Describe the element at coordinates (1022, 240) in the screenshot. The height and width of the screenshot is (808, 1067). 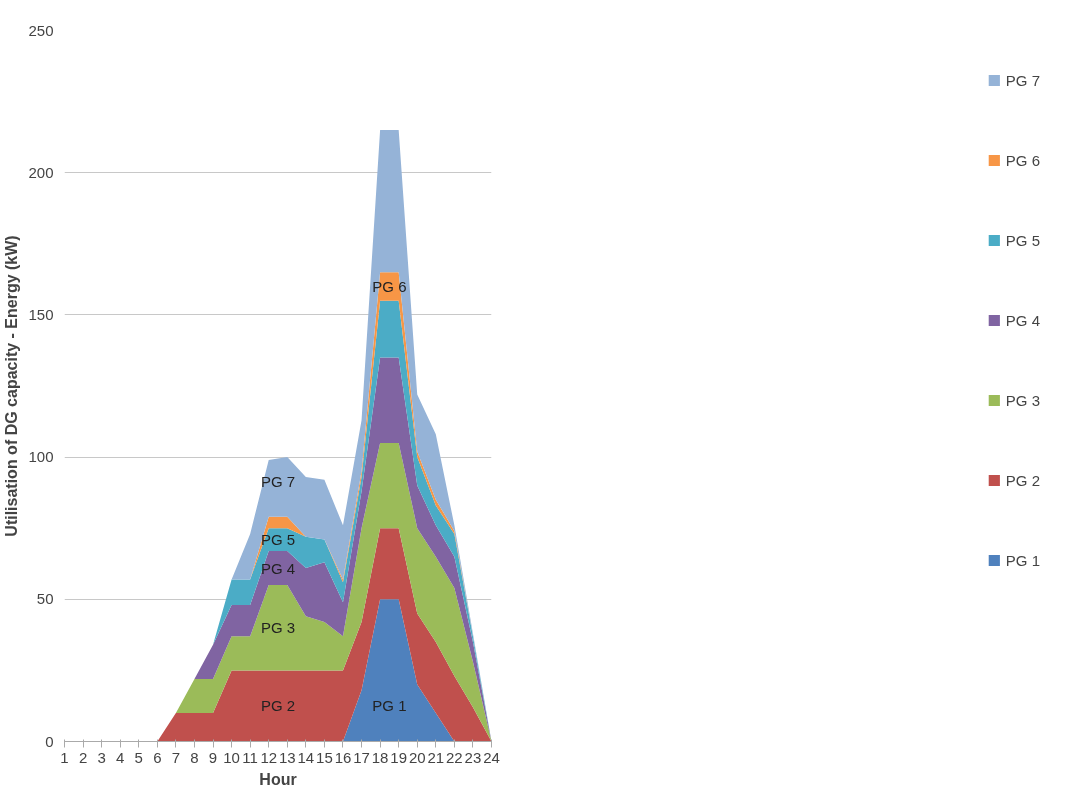
I see `legend-label: PG 5` at that location.